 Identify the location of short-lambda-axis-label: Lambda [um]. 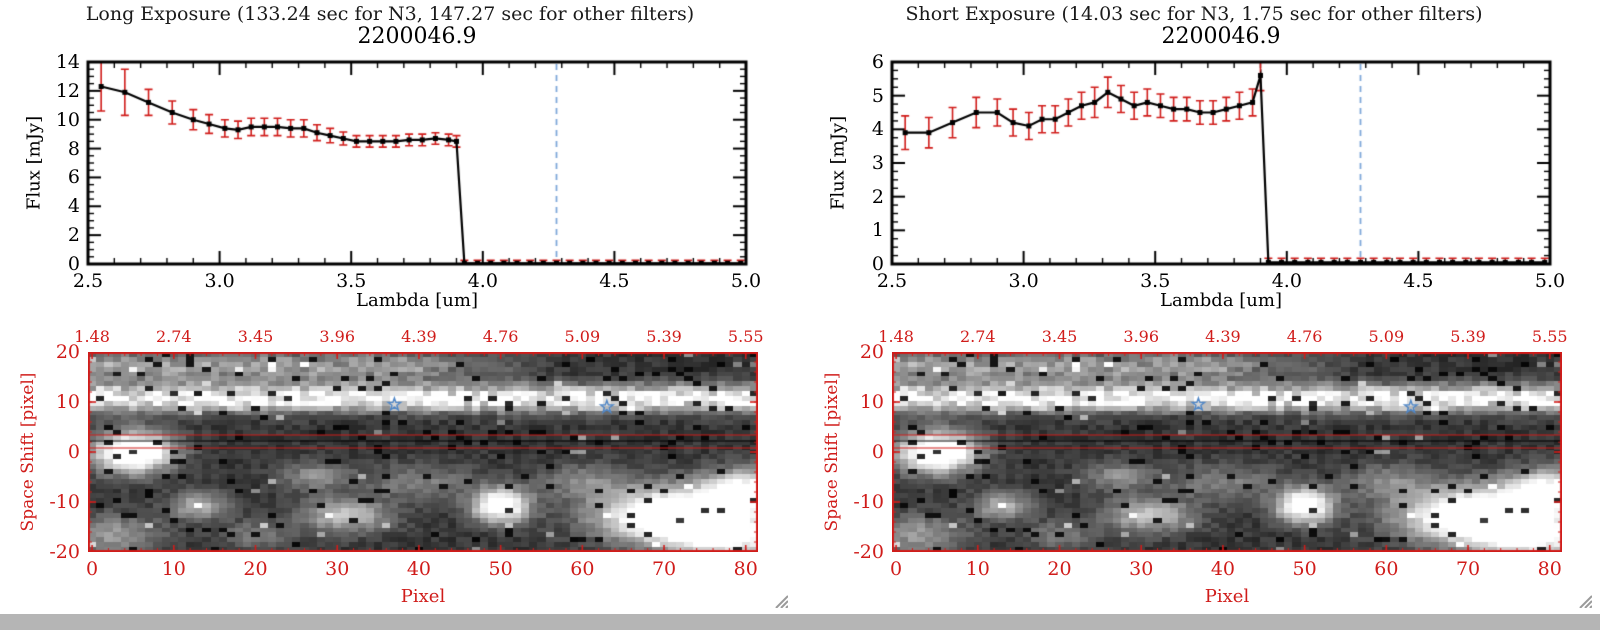
(1221, 300).